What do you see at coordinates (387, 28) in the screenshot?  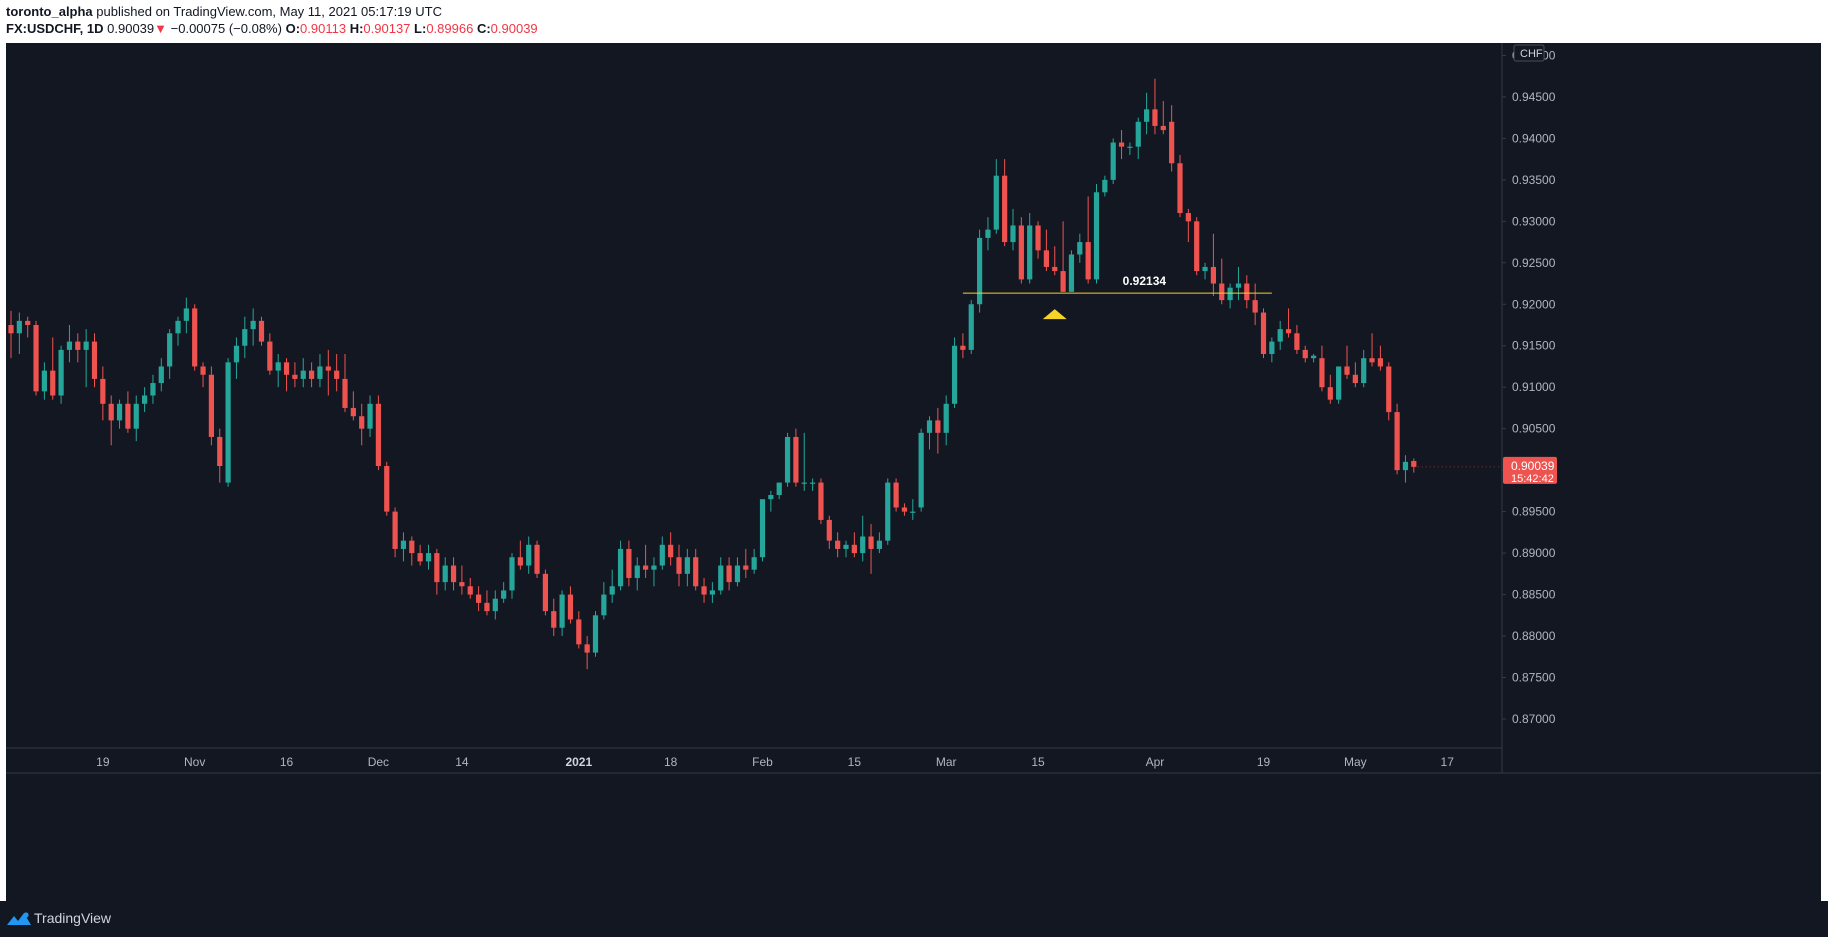 I see `high-value: 0.90137` at bounding box center [387, 28].